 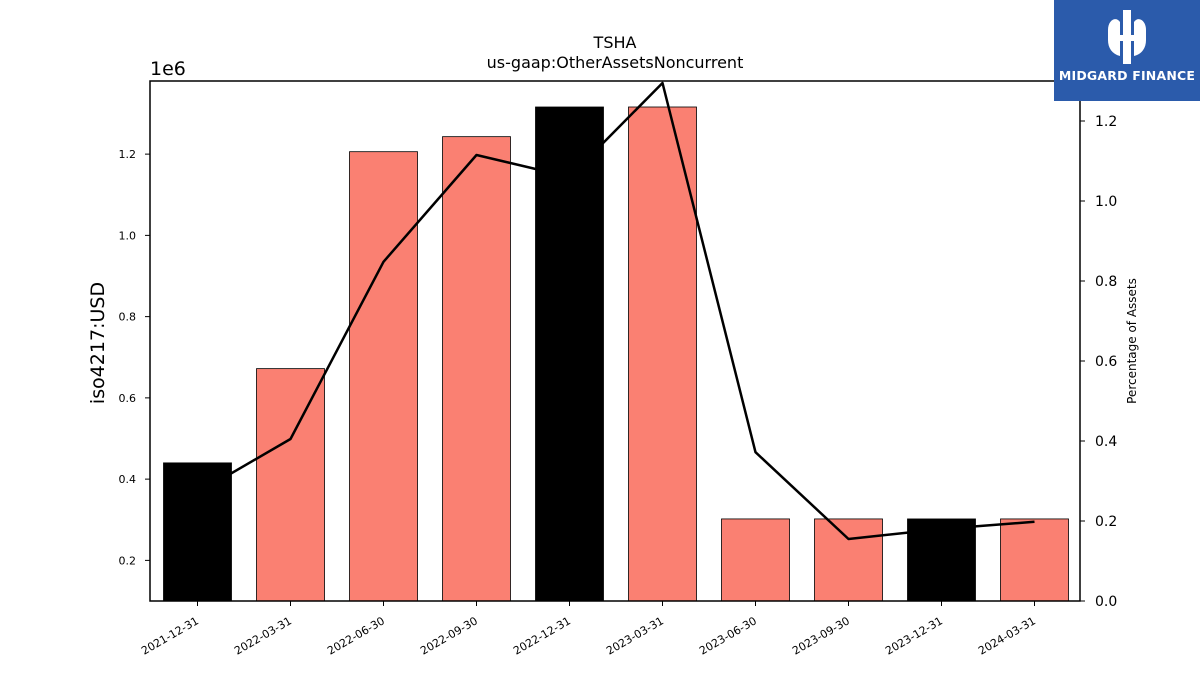 What do you see at coordinates (821, 635) in the screenshot?
I see `x-tick-label: 2023-09-30` at bounding box center [821, 635].